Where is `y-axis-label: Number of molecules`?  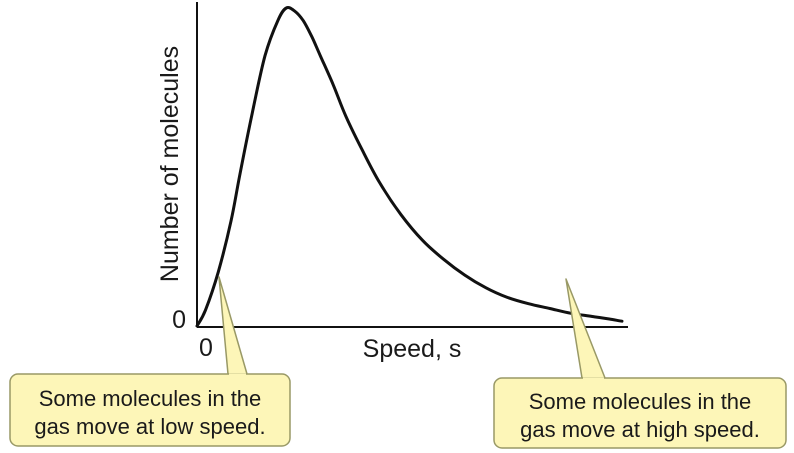
y-axis-label: Number of molecules is located at coordinates (170, 164).